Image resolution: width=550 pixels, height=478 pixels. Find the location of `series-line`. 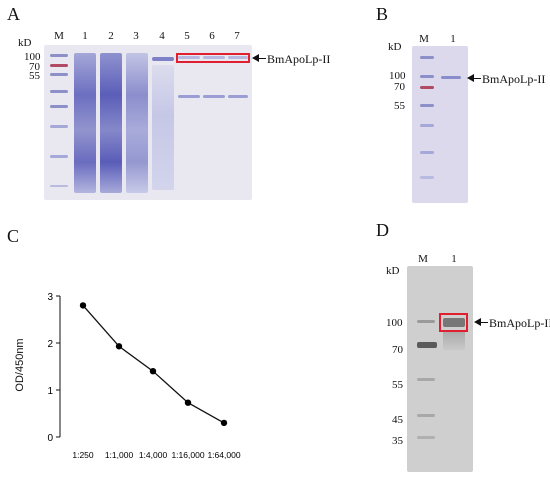

series-line is located at coordinates (153, 364).